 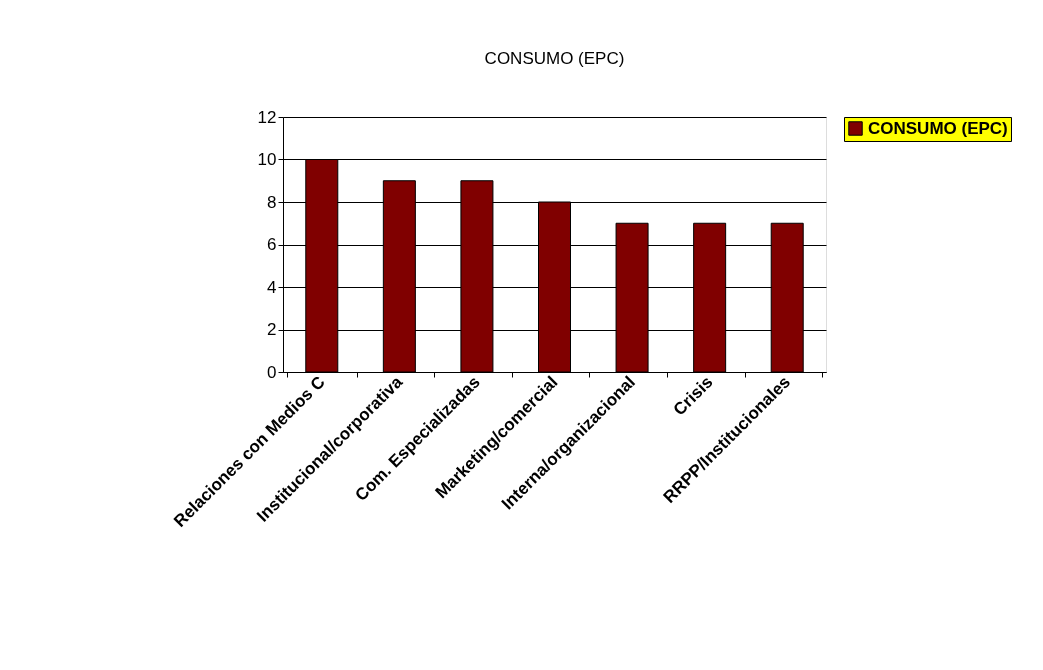 What do you see at coordinates (267, 117) in the screenshot?
I see `y-tick-label: 12` at bounding box center [267, 117].